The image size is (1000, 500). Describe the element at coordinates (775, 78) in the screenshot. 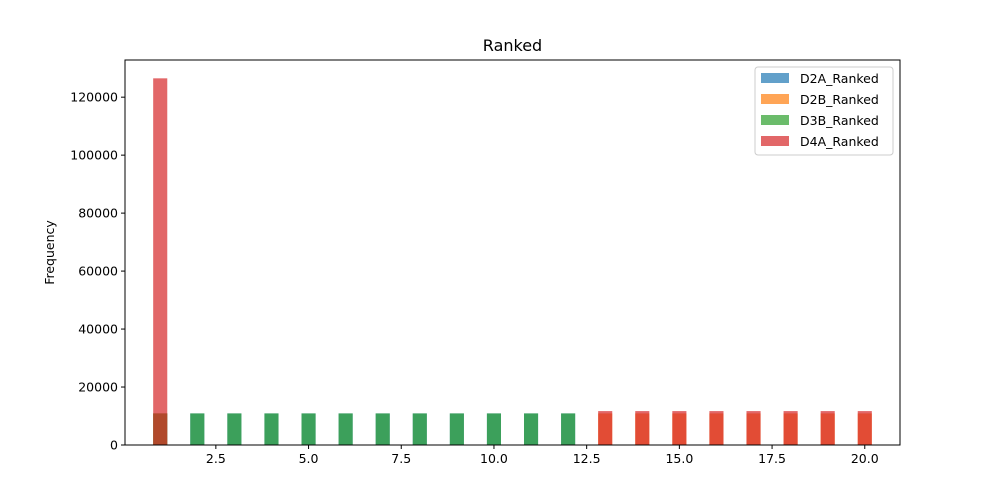

I see `legend-swatch-d2a-ranked` at that location.